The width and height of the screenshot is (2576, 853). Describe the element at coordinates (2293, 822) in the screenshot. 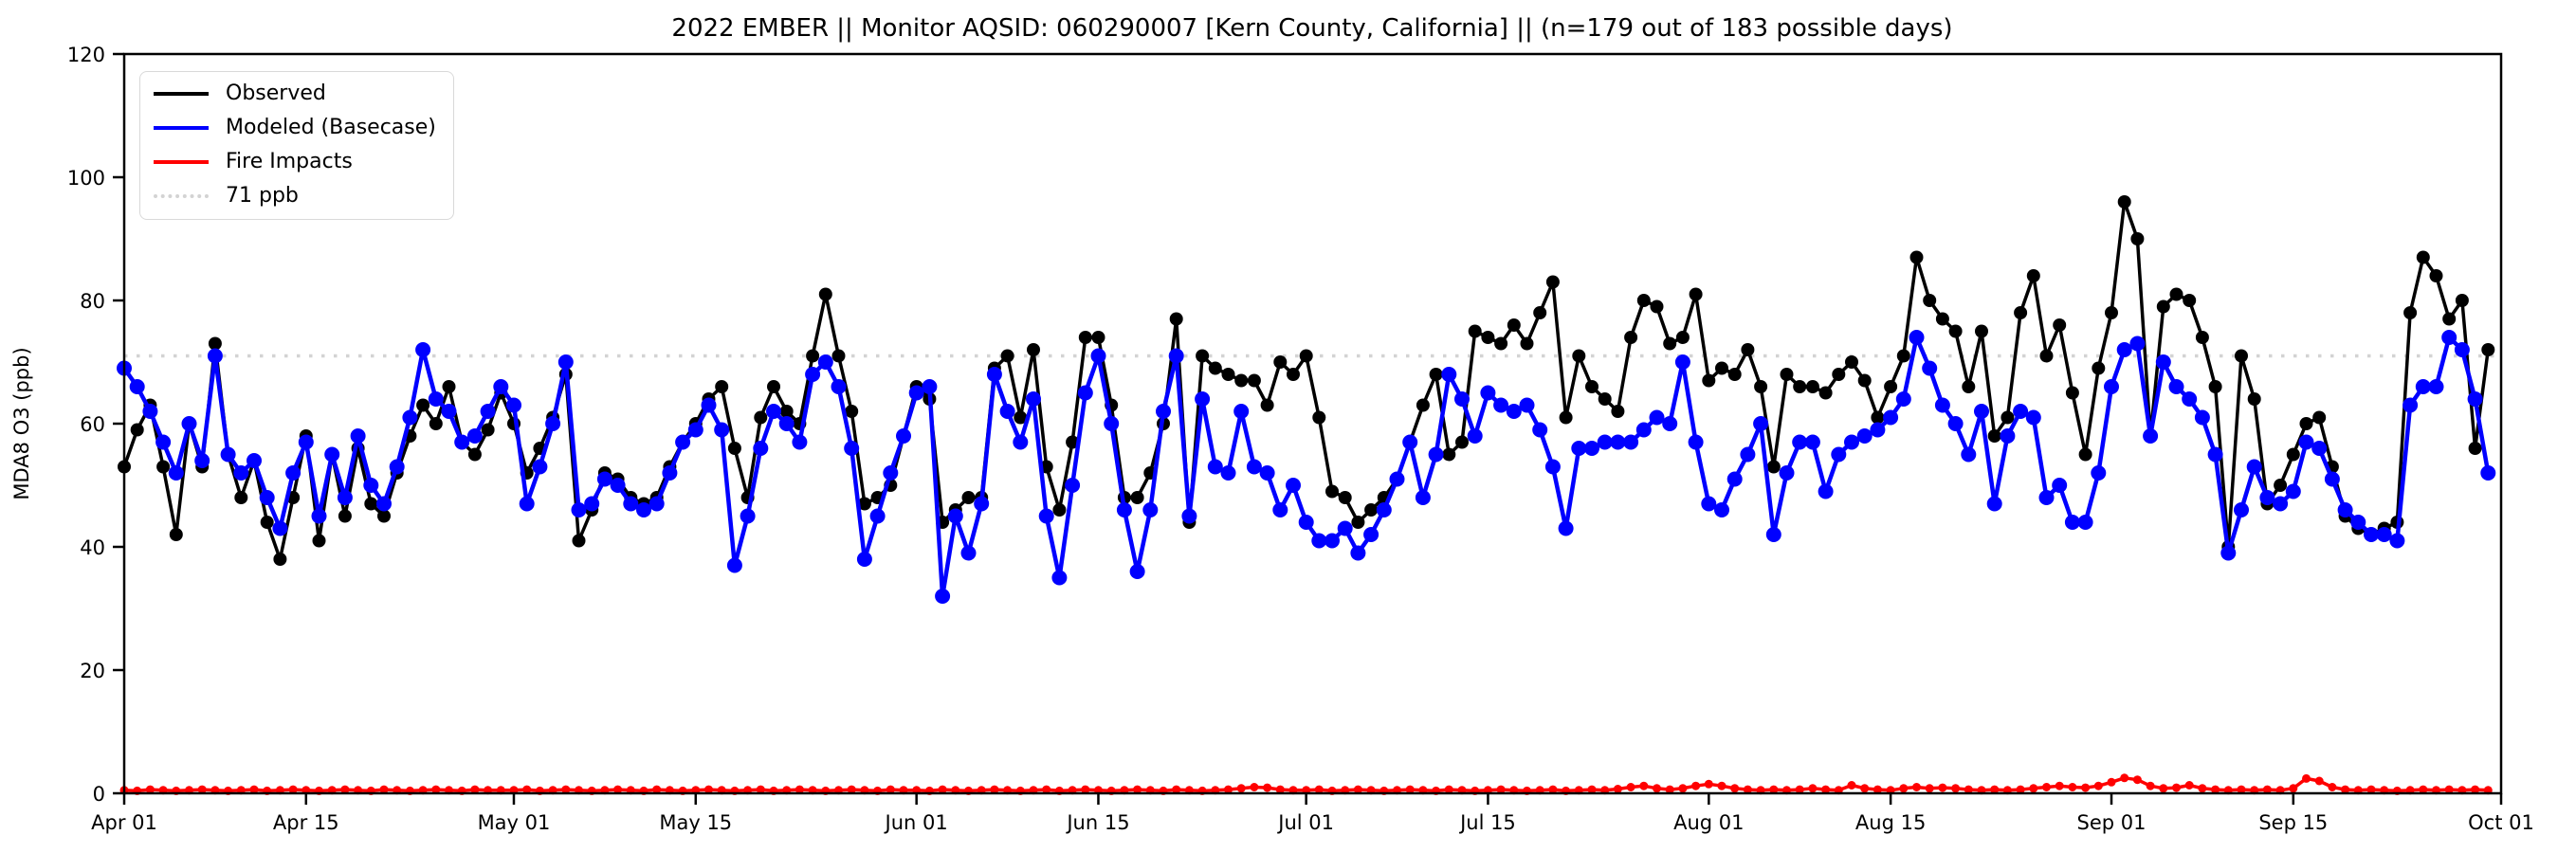

I see `x-tick-label: Sep 15` at that location.